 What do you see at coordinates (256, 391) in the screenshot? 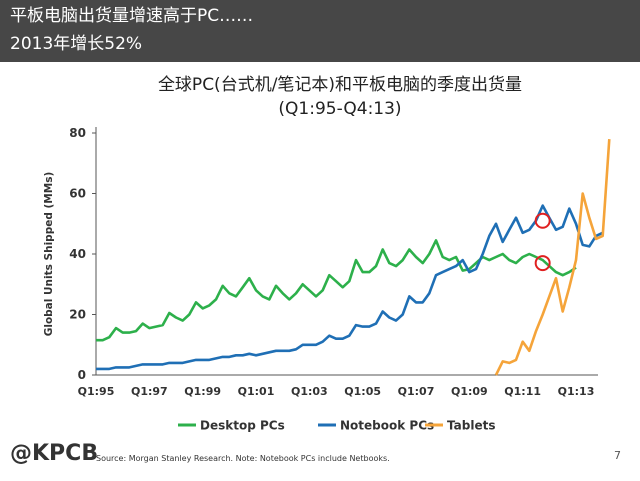
I see `x-tick-label: Q1:01` at bounding box center [256, 391].